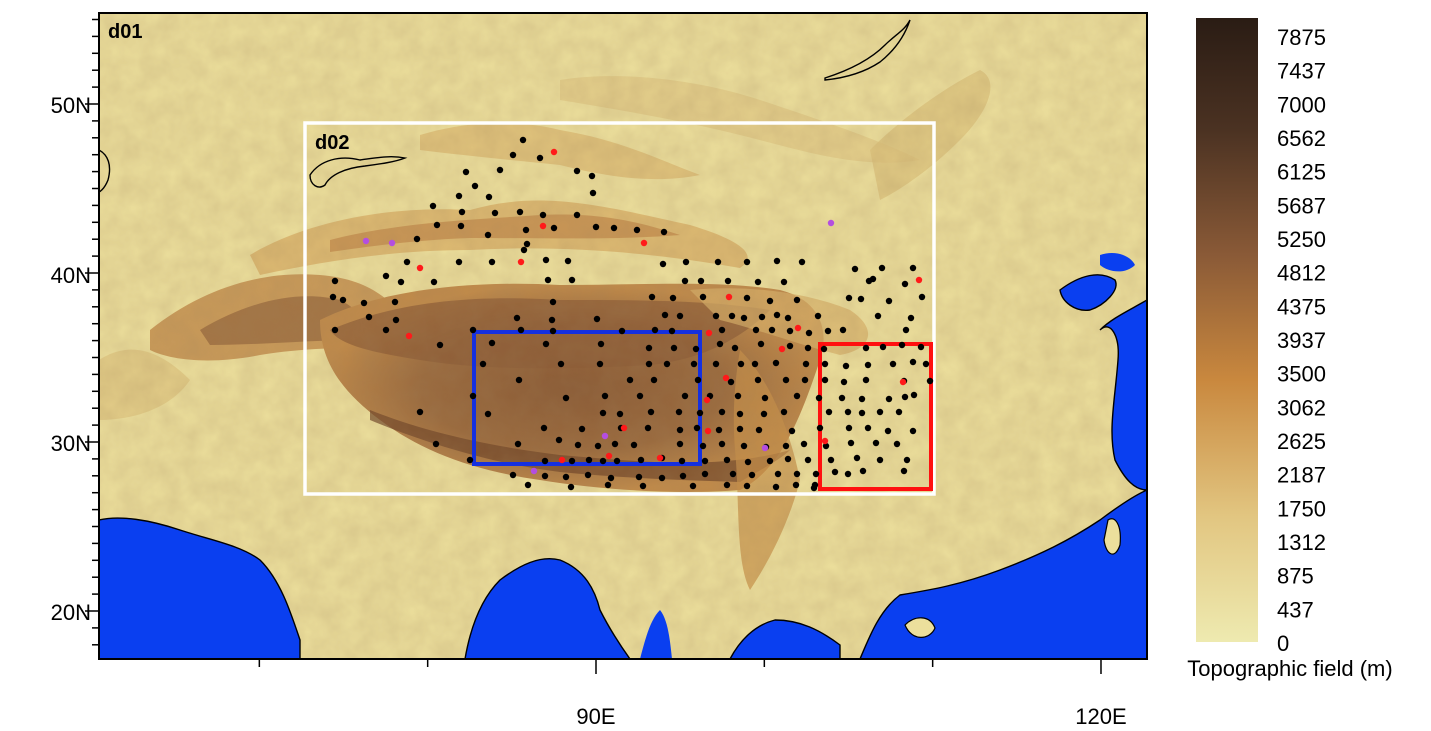 Image resolution: width=1431 pixels, height=731 pixels. Describe the element at coordinates (1295, 609) in the screenshot. I see `colorbar-tick-label: 437` at that location.